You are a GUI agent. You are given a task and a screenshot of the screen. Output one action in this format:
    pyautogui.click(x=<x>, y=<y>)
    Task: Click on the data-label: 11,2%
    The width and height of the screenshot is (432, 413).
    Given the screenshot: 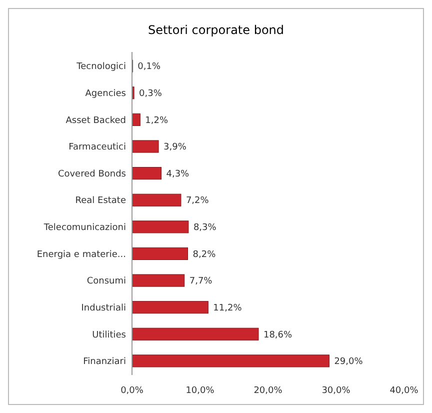 What is the action you would take?
    pyautogui.click(x=227, y=308)
    